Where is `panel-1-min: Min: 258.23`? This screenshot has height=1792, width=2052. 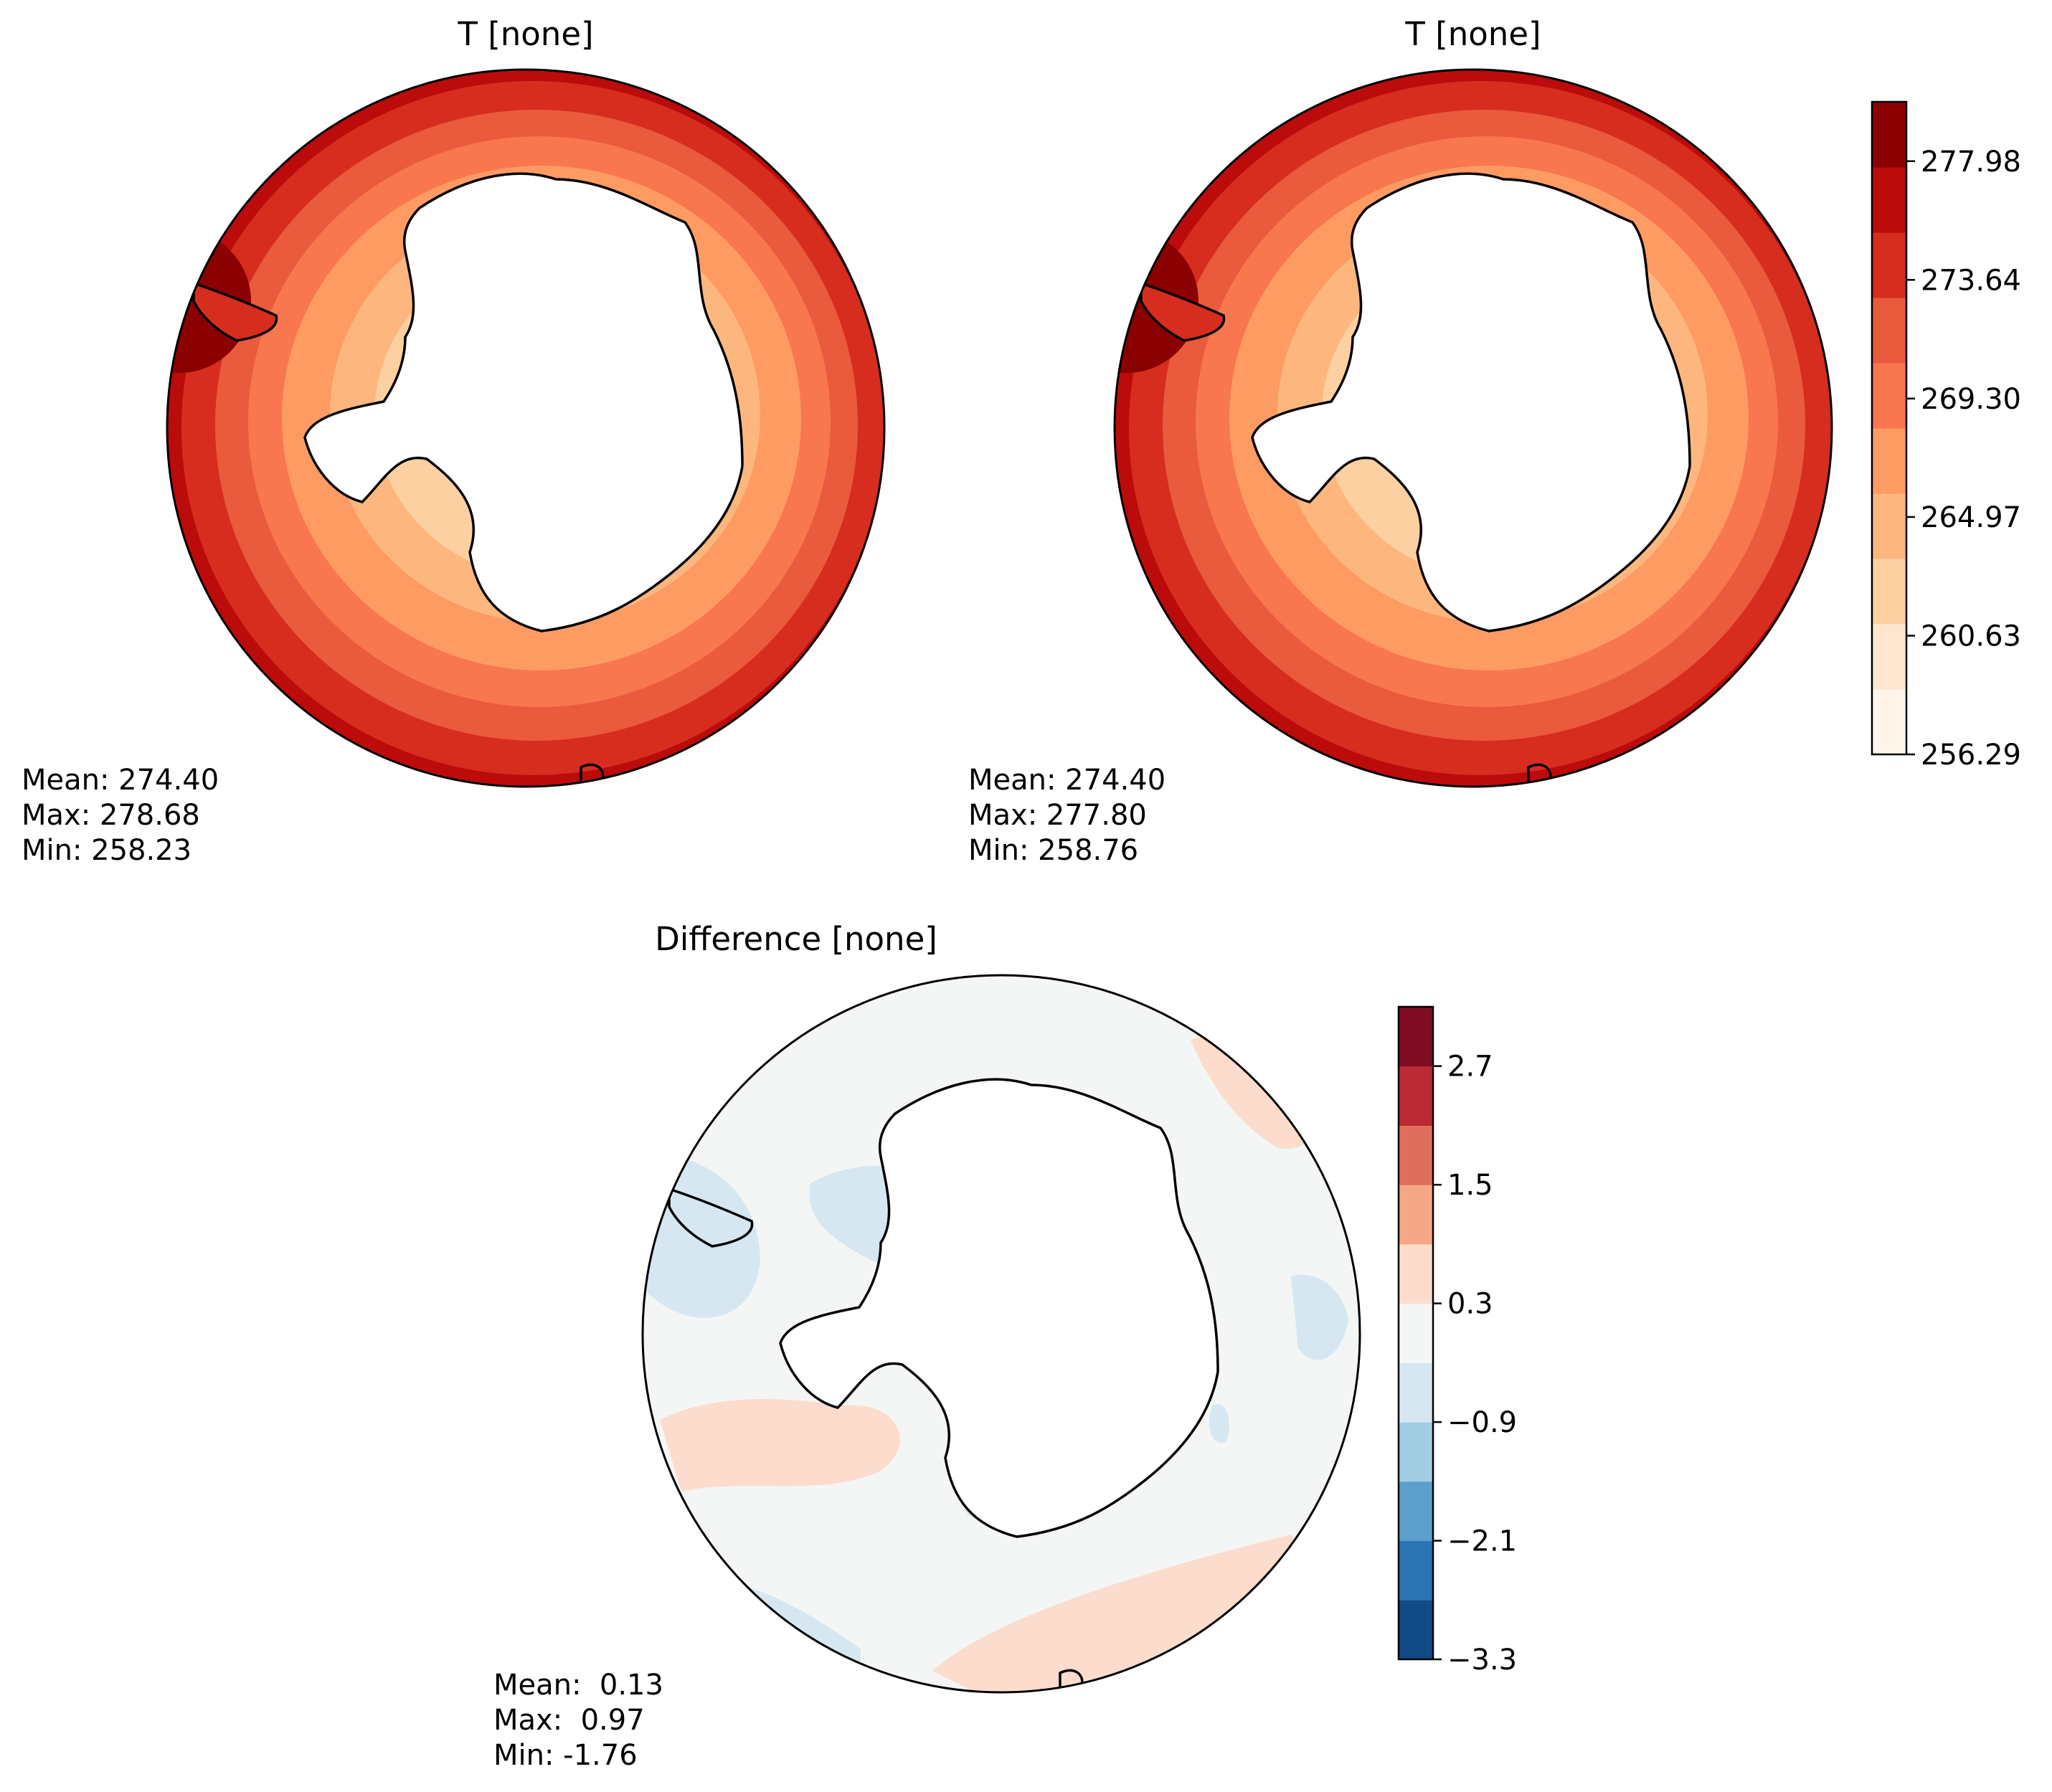 panel-1-min: Min: 258.23 is located at coordinates (107, 850).